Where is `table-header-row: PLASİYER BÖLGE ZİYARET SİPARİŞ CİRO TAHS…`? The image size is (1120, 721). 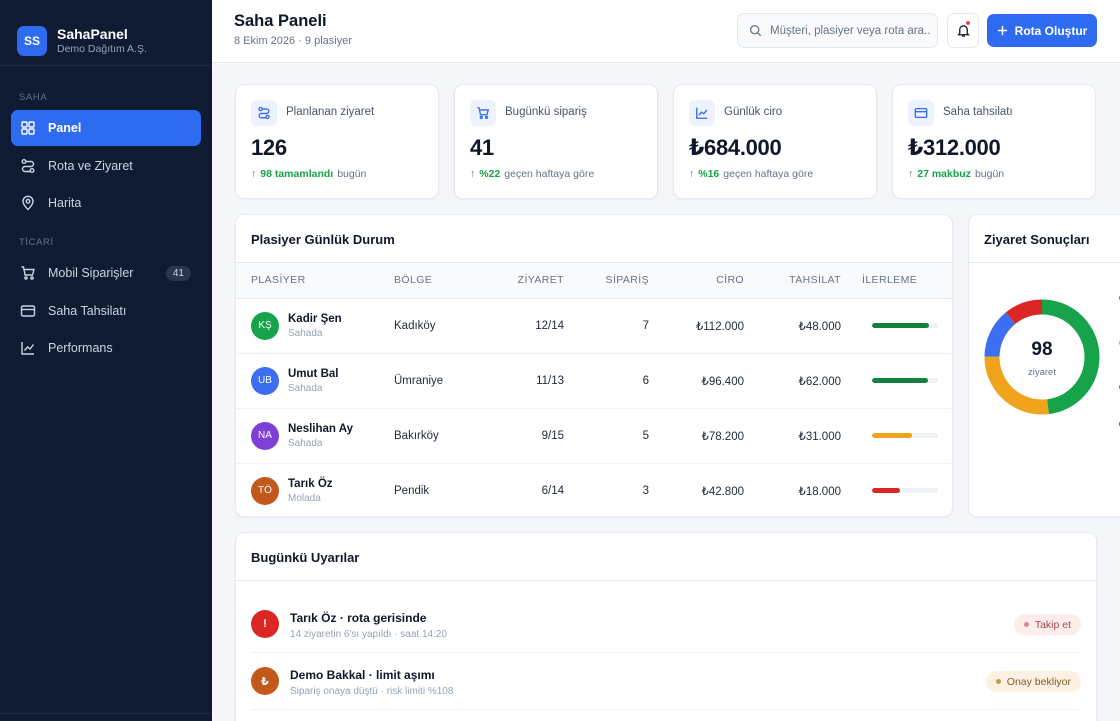
table-header-row: PLASİYER BÖLGE ZİYARET SİPARİŞ CİRO TAHS… is located at coordinates (594, 281).